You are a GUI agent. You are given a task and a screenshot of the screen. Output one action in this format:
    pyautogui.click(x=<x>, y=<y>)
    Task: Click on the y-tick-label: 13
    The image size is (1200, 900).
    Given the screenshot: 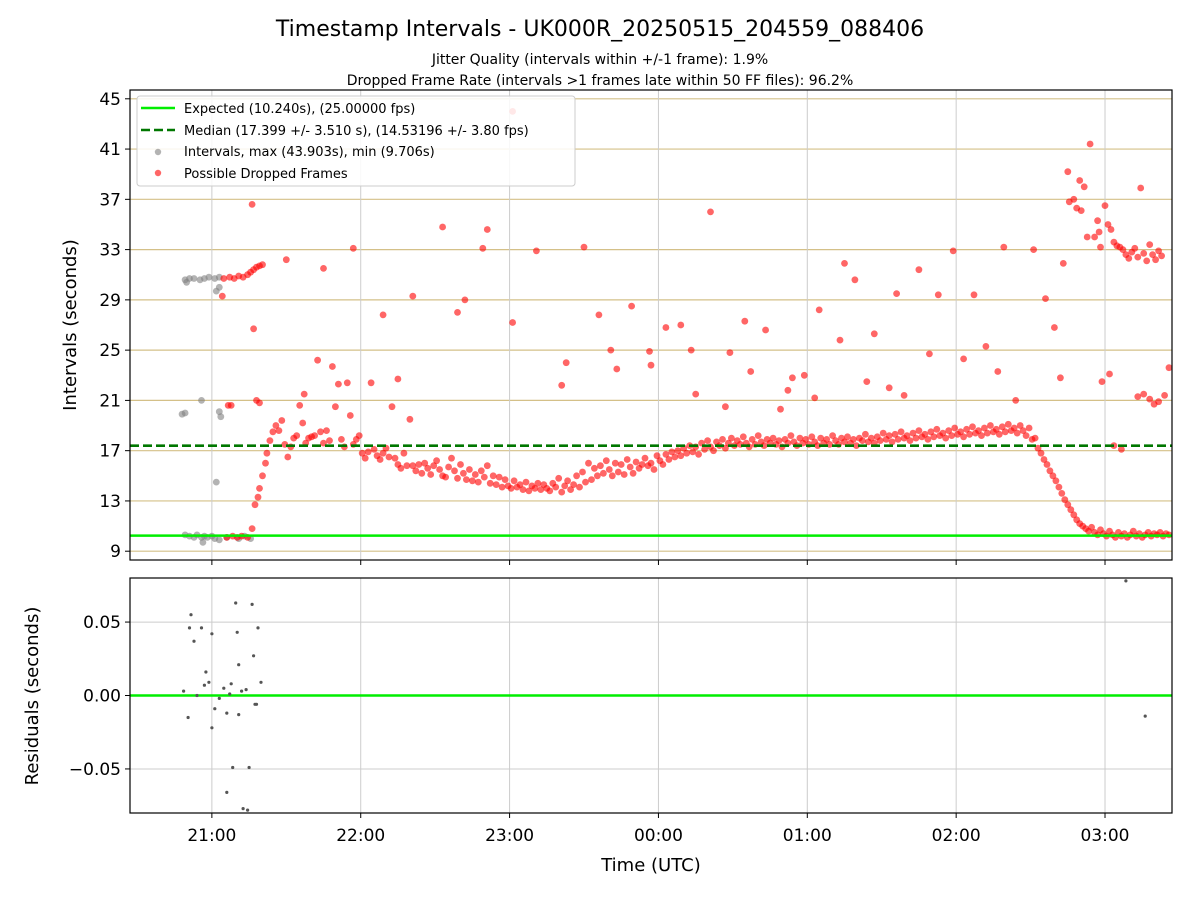 What is the action you would take?
    pyautogui.click(x=110, y=502)
    